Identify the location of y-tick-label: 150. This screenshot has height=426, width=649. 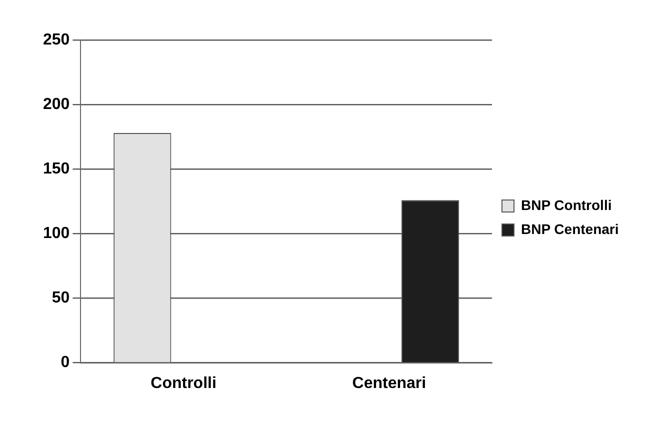
(56, 169).